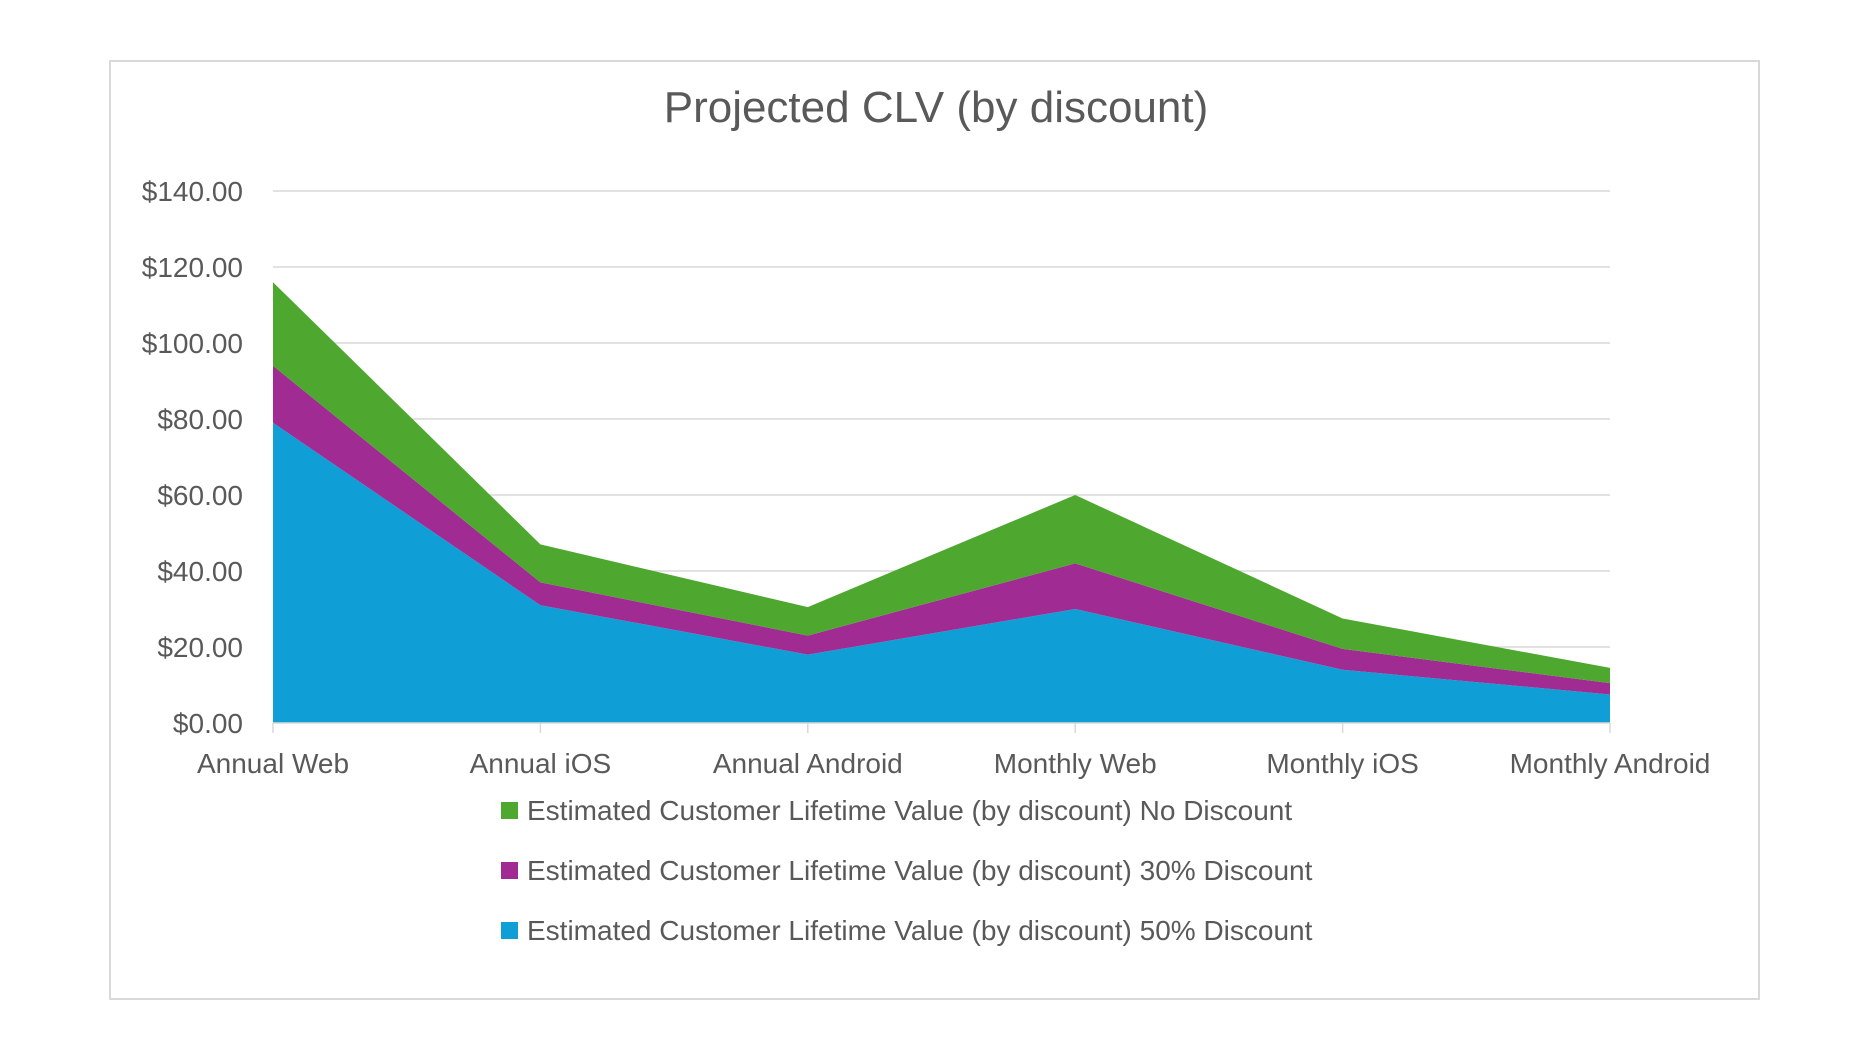  What do you see at coordinates (200, 571) in the screenshot?
I see `y-tick-label: $40.00` at bounding box center [200, 571].